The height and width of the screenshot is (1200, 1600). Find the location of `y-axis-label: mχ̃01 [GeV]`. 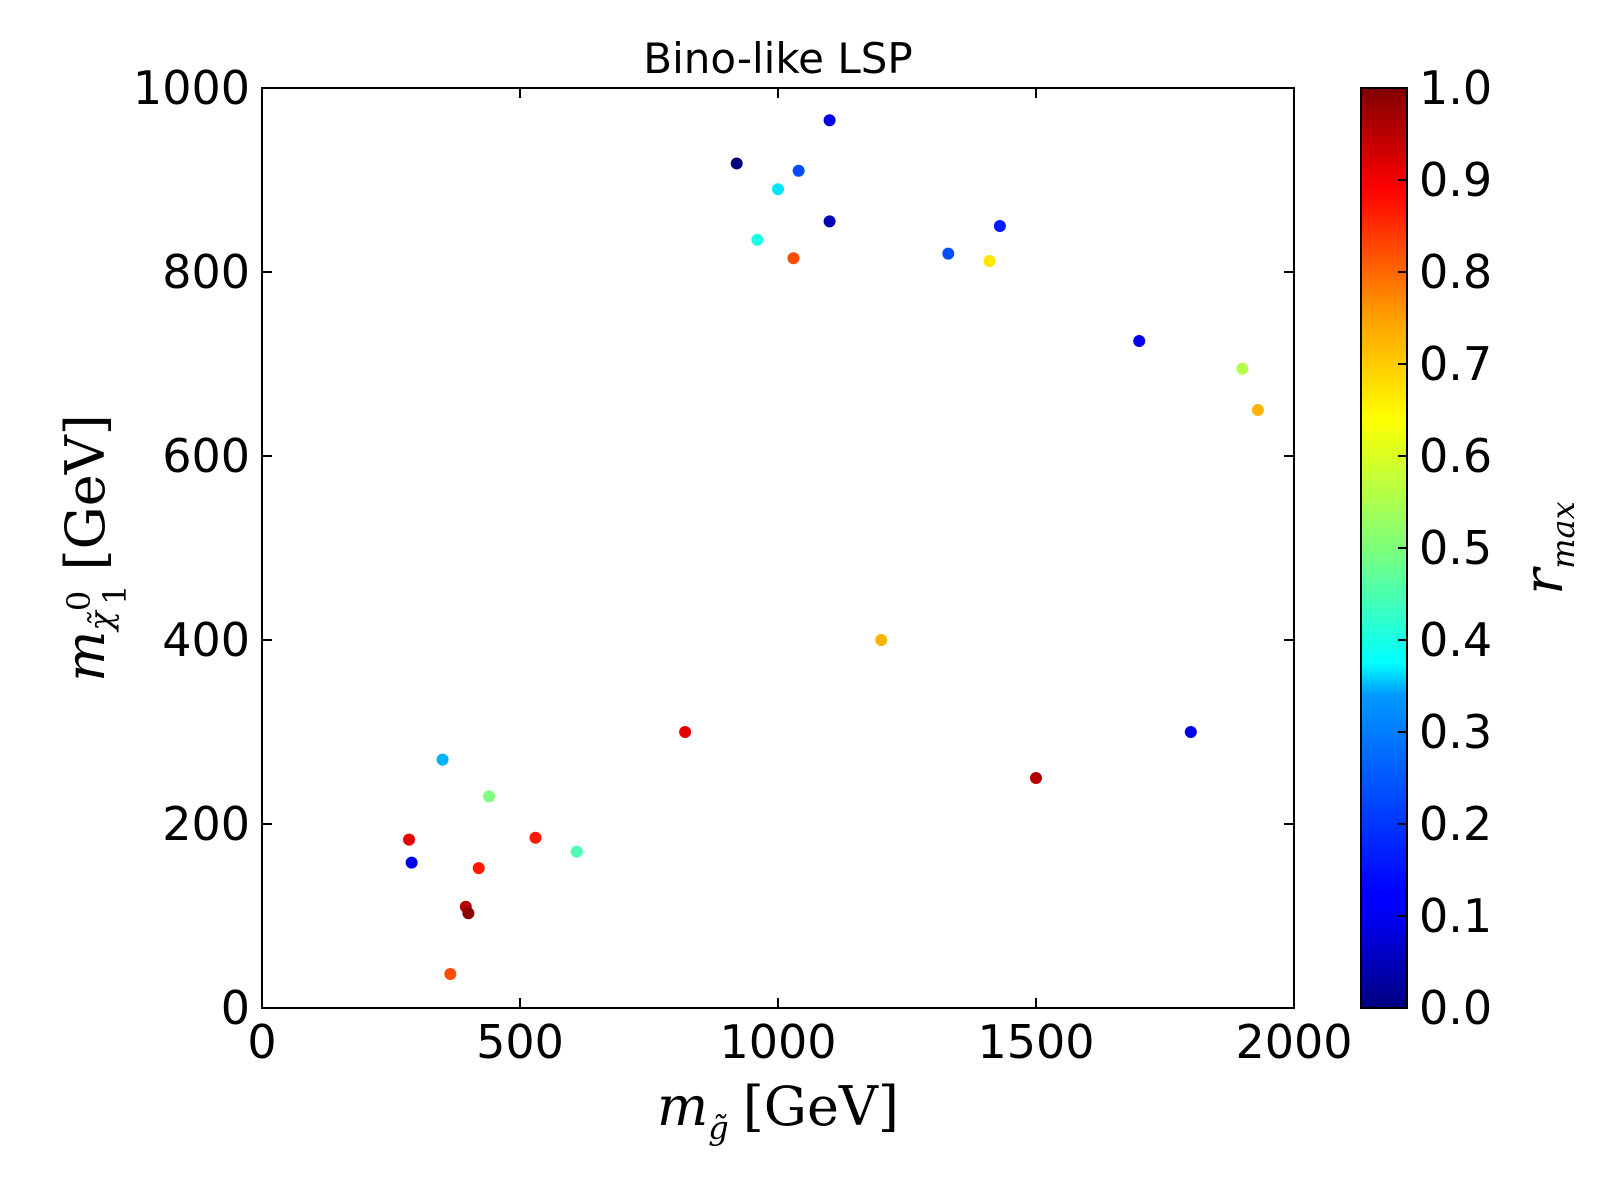

y-axis-label: mχ̃01 [GeV] is located at coordinates (94, 548).